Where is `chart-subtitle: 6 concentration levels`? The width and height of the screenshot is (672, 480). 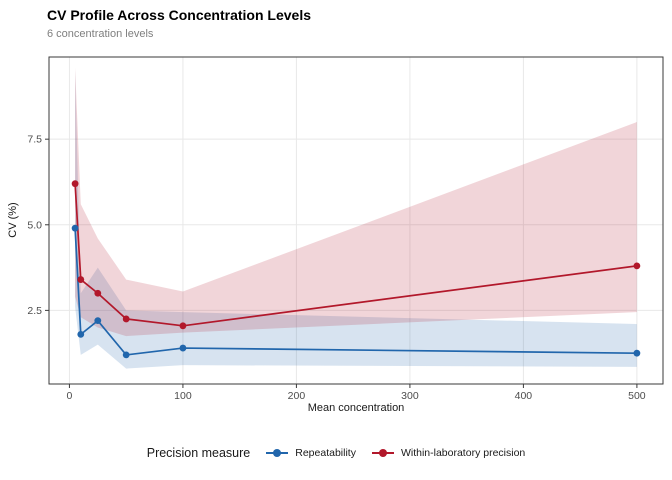
chart-subtitle: 6 concentration levels is located at coordinates (100, 34).